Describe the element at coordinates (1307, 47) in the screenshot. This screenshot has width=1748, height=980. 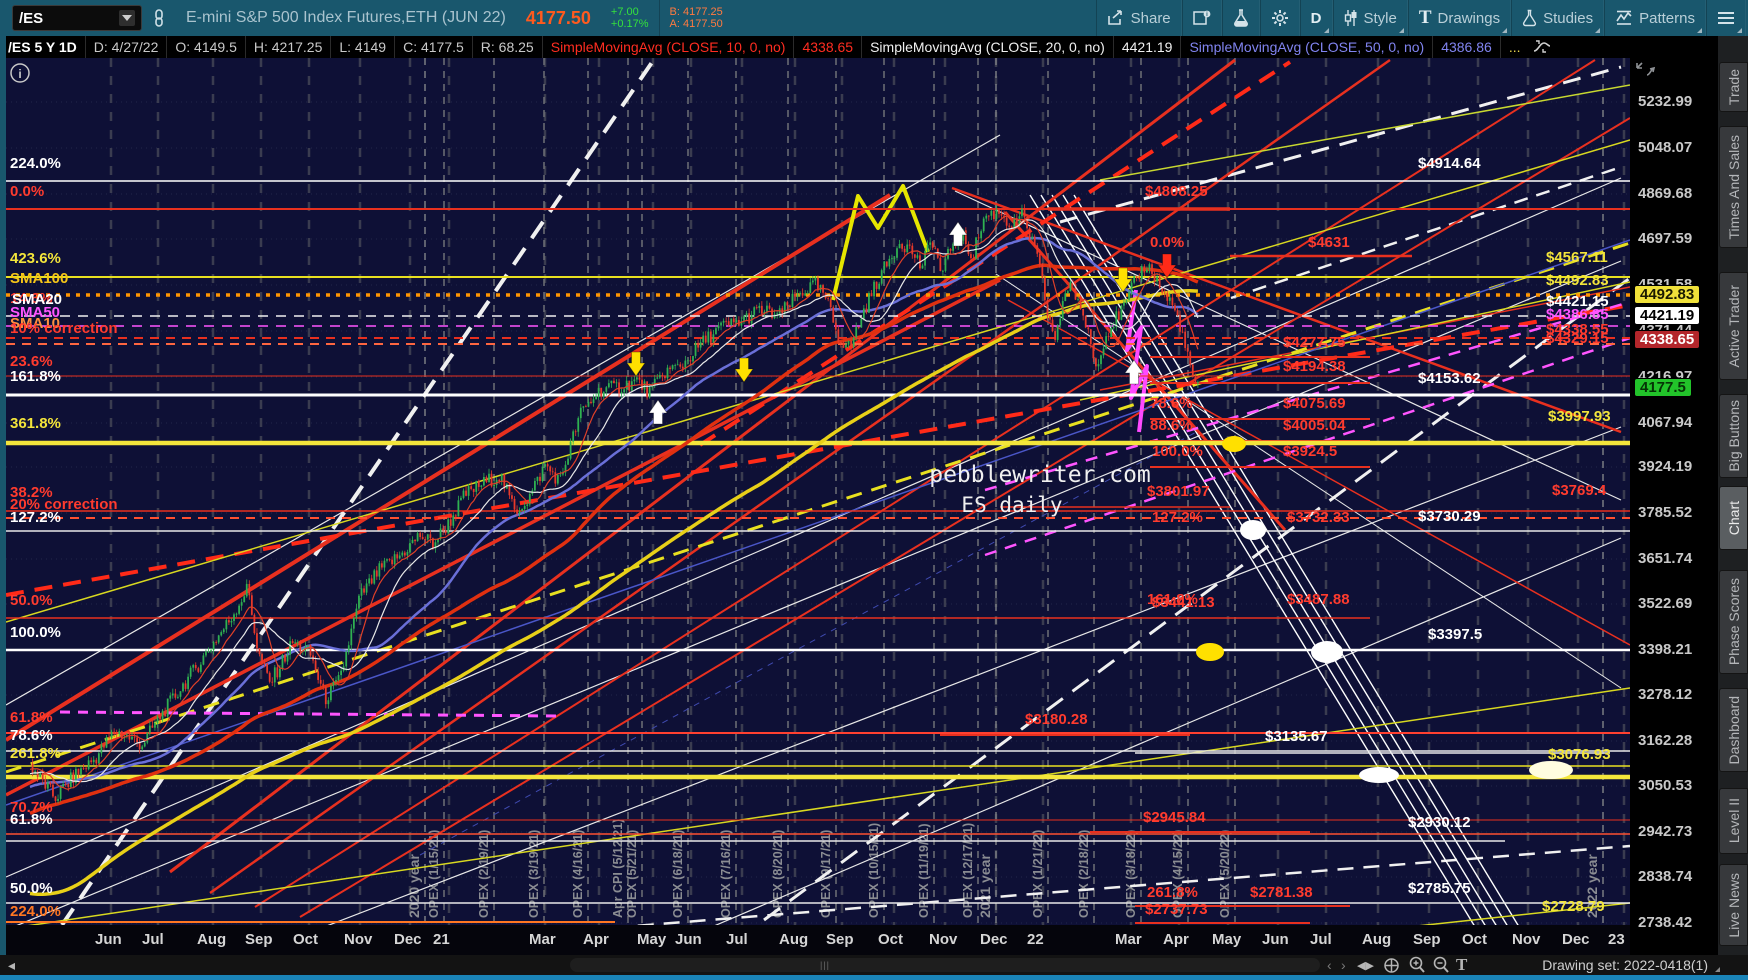
I see `study-name: SimpleMovingAvg (CLOSE, 50, 0, no)` at that location.